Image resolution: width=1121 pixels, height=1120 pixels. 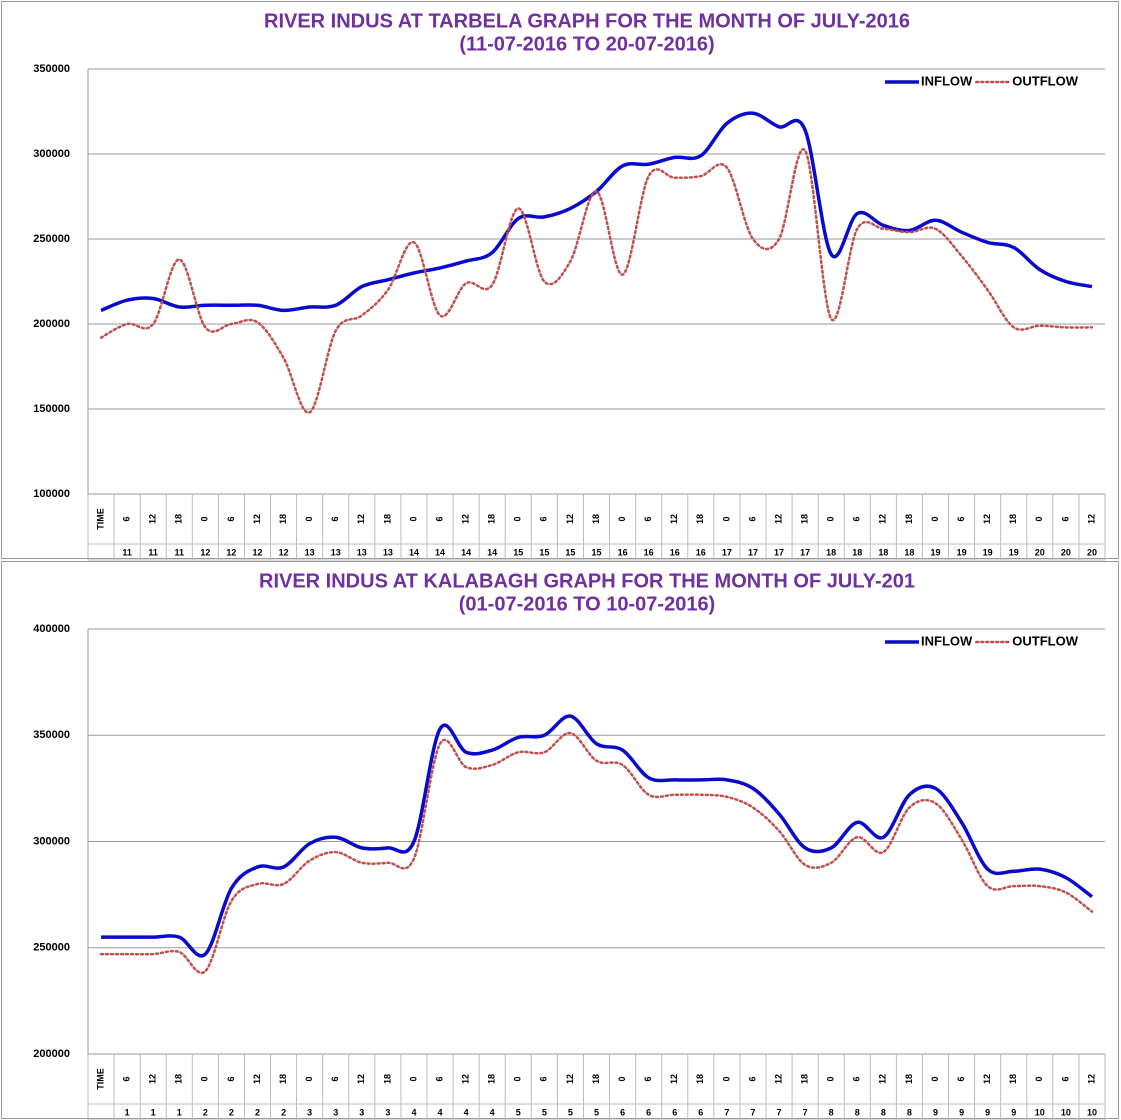 I want to click on x-group-label: 6, so click(x=674, y=1112).